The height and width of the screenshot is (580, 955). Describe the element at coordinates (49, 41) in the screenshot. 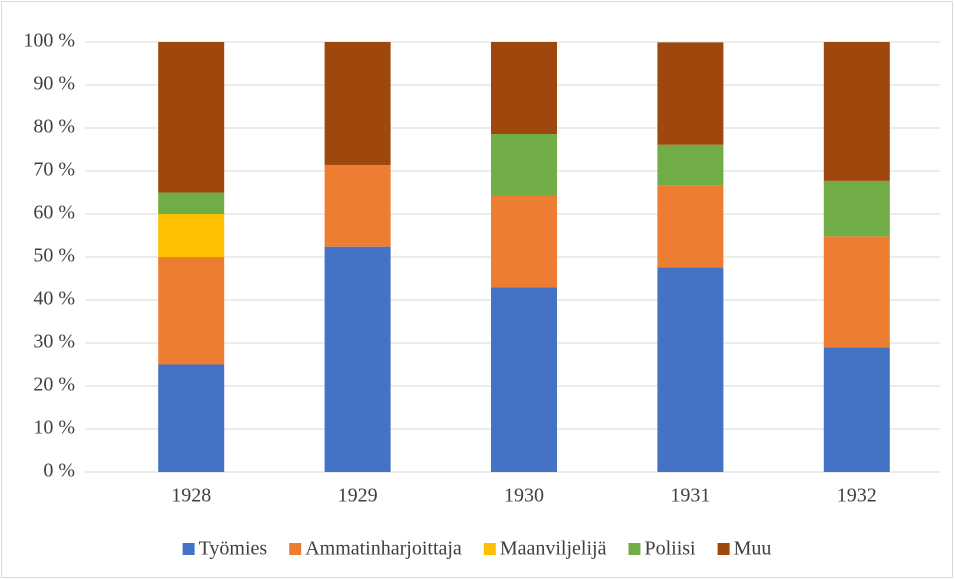

I see `y-tick-label: 100 %` at that location.